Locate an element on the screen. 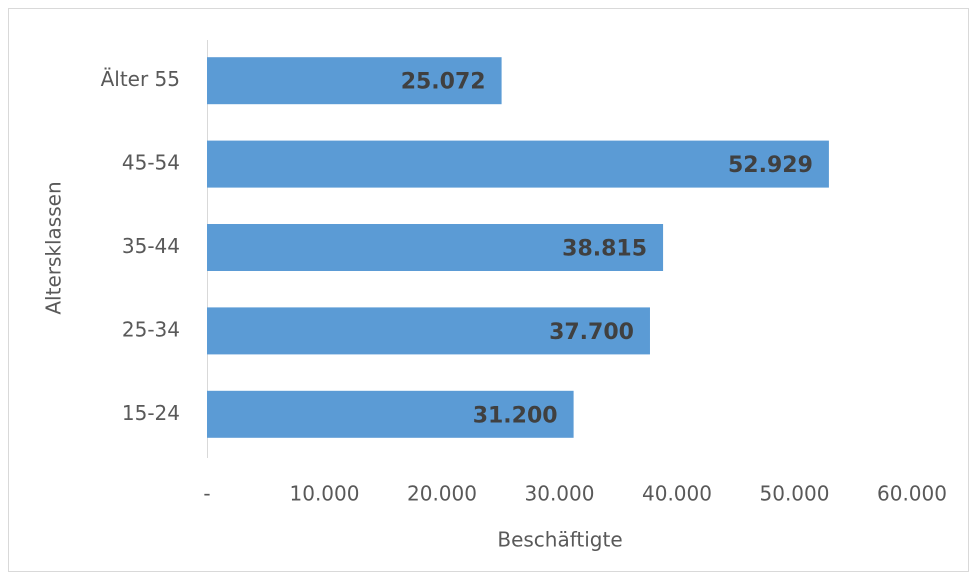  y-tick-label: Älter 55 is located at coordinates (140, 79).